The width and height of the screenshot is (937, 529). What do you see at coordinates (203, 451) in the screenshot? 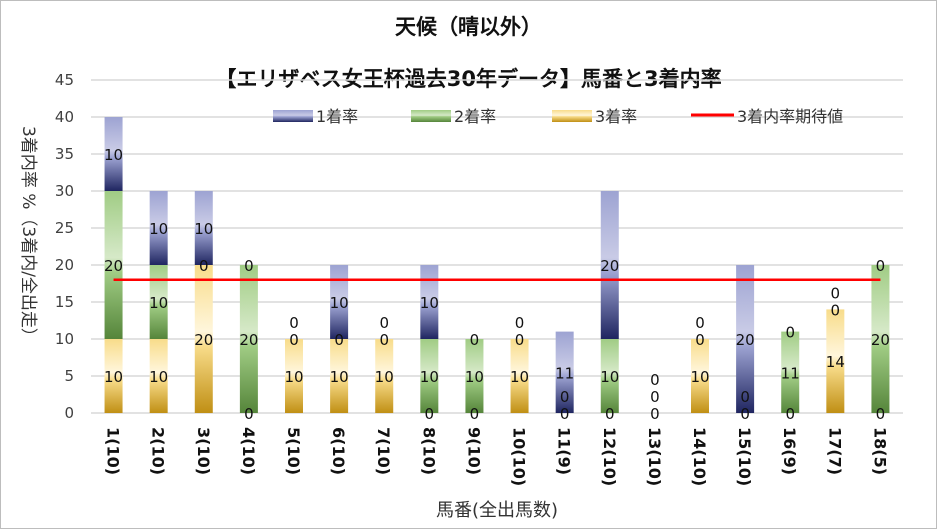
I see `x-tick-label: 3(10)` at bounding box center [203, 451].